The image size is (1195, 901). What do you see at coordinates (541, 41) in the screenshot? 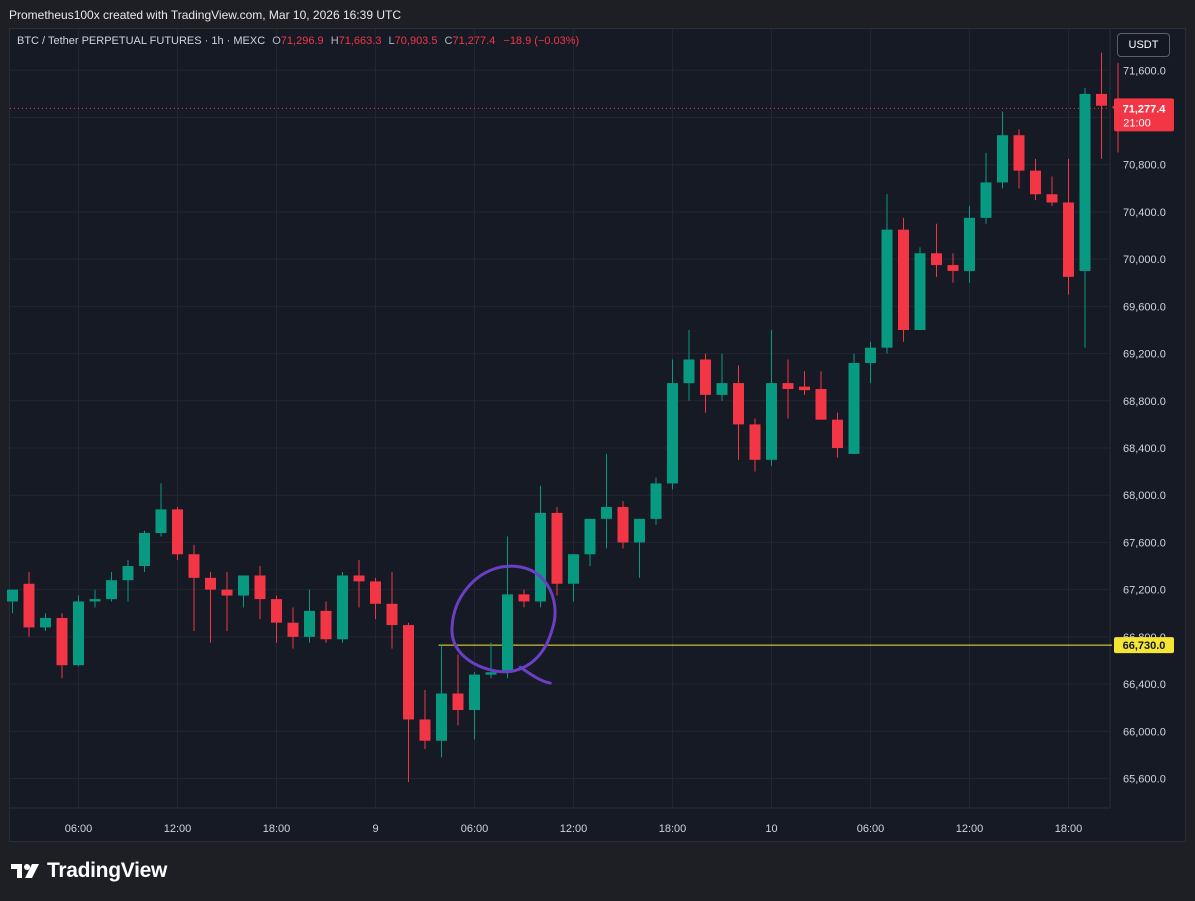
I see `change-value: −18.9 (−0.03%)` at bounding box center [541, 41].